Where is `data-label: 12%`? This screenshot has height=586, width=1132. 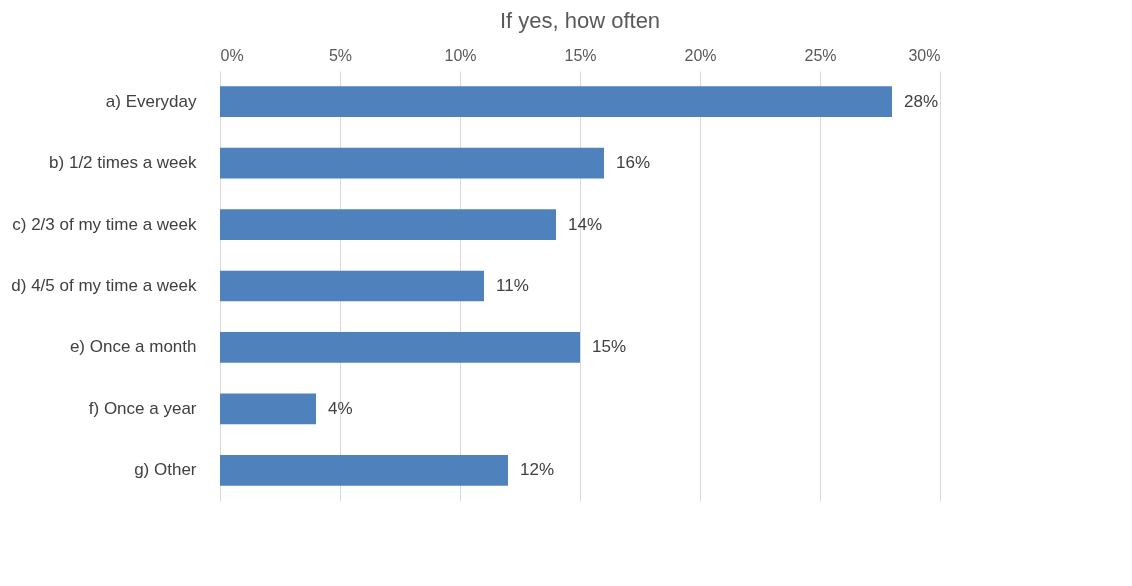
data-label: 12% is located at coordinates (537, 470).